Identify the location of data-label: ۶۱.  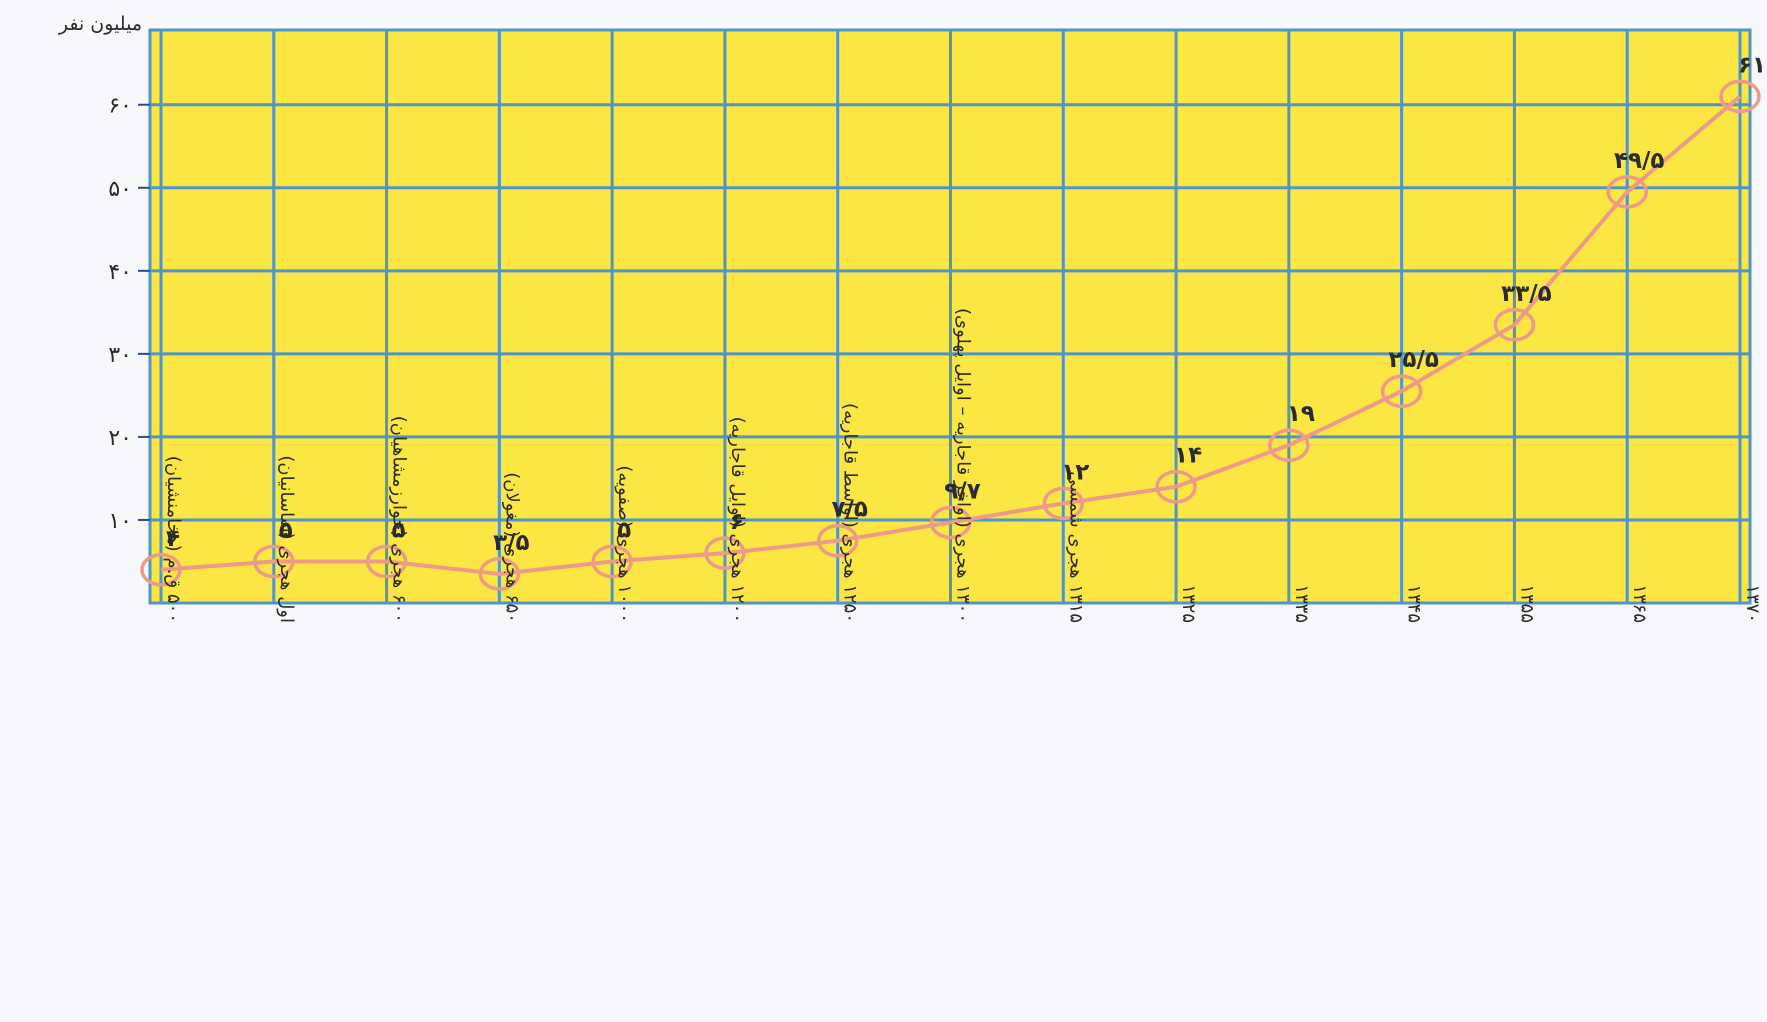
(1752, 65).